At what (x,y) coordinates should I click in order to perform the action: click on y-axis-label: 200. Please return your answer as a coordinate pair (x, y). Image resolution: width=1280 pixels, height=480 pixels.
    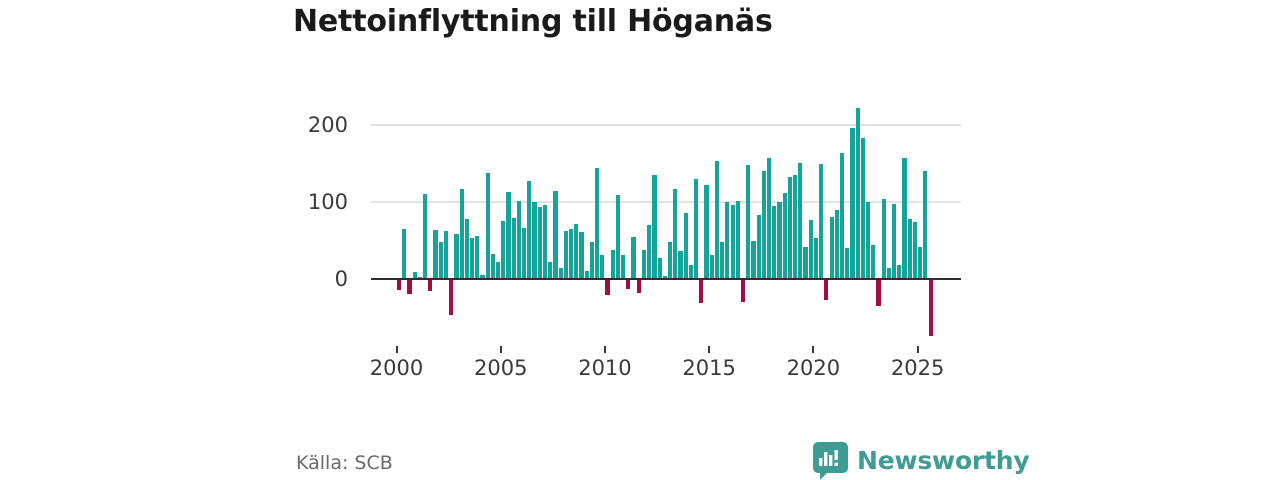
    Looking at the image, I should click on (327, 124).